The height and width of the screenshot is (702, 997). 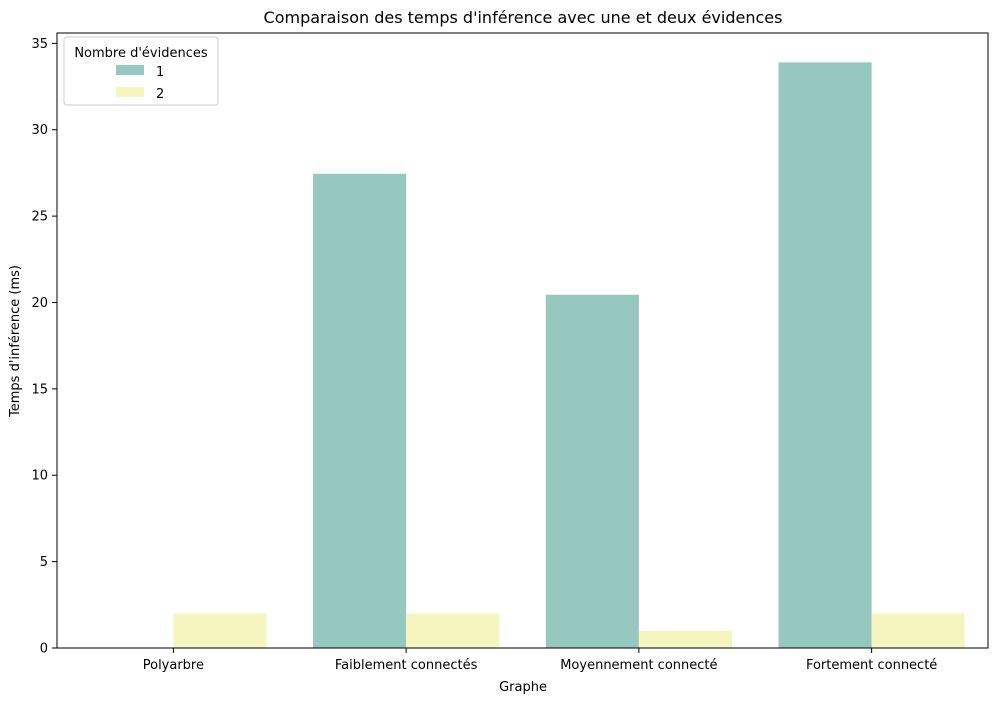 I want to click on x-tick-label-3: Moyennement connecté, so click(x=638, y=665).